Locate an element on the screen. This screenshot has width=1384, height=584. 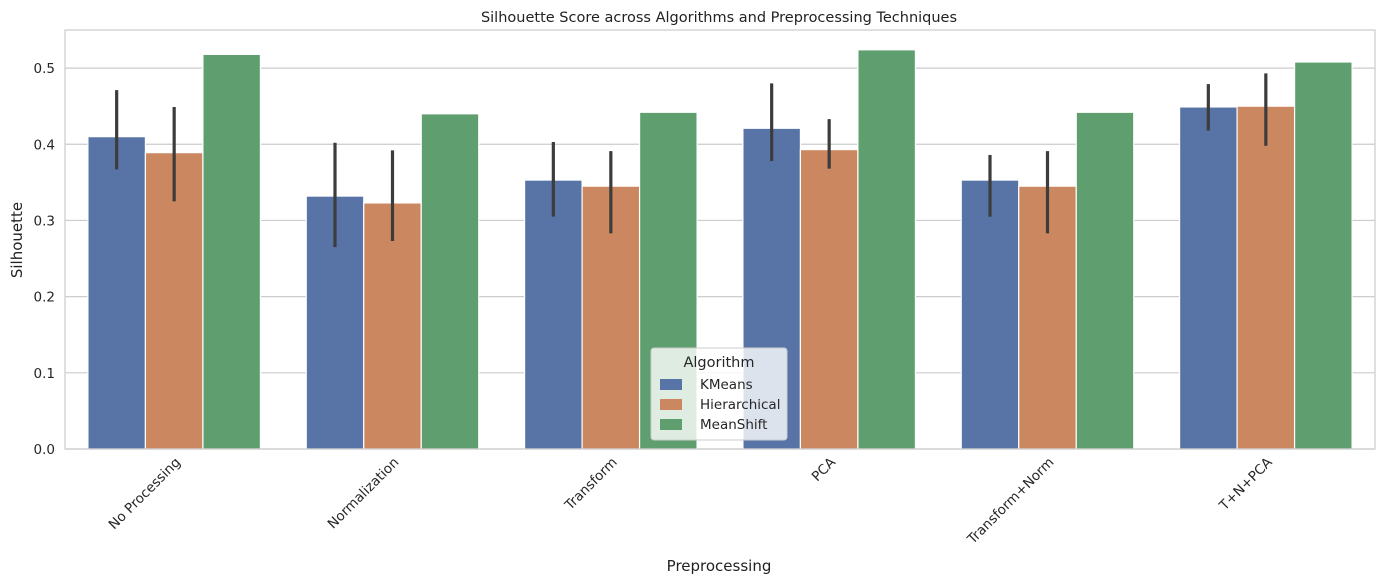
legend-items: KMeans Hierarchical MeanShift is located at coordinates (720, 405).